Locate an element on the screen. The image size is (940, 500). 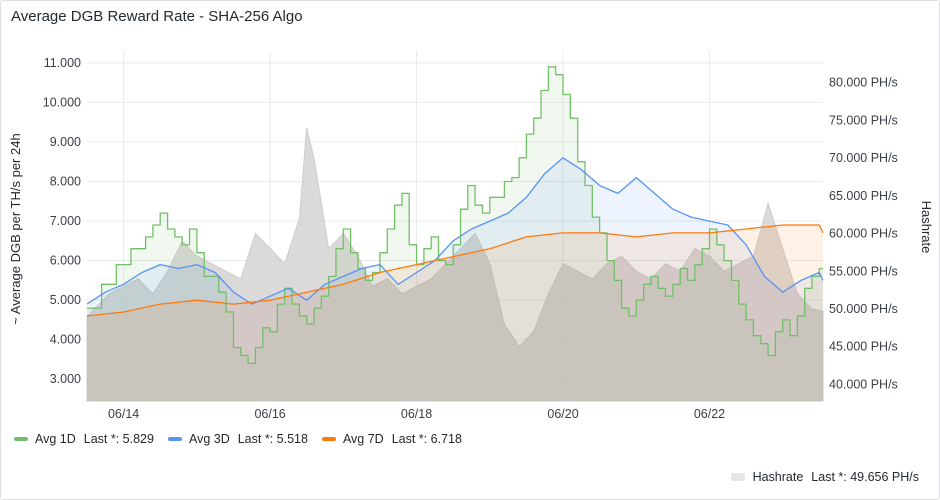
y-tick-label: 4.000 is located at coordinates (65, 340).